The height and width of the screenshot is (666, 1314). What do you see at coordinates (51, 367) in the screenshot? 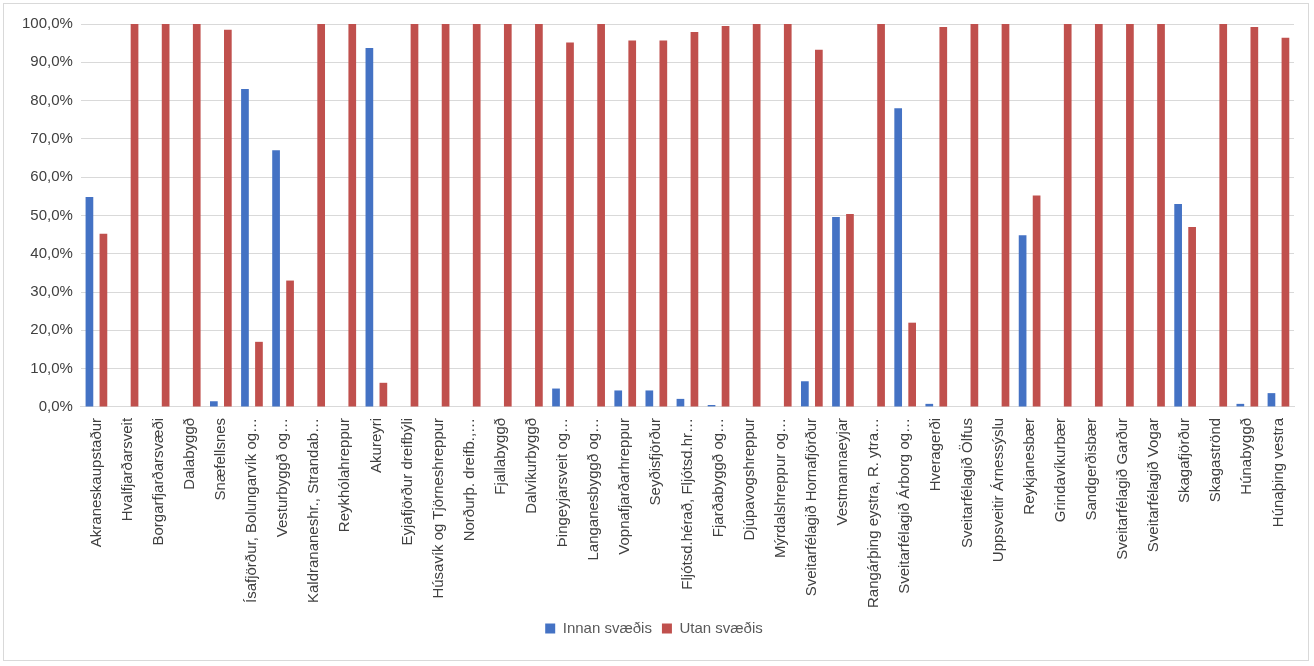
I see `y-tick-label: 10,0%` at bounding box center [51, 367].